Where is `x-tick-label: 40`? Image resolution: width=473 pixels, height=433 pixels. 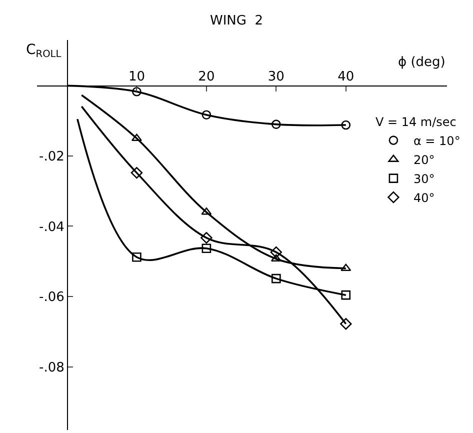 x-tick-label: 40 is located at coordinates (346, 76).